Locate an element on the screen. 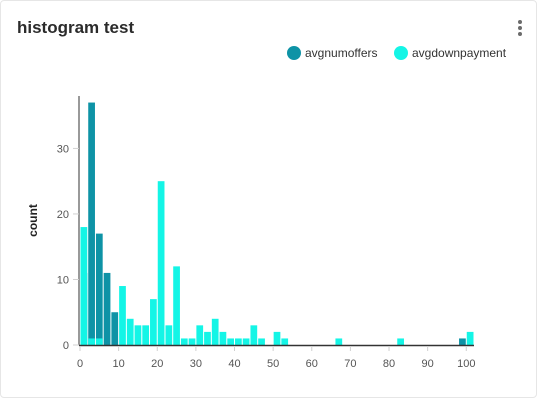  x-tick-label: 30 is located at coordinates (196, 364).